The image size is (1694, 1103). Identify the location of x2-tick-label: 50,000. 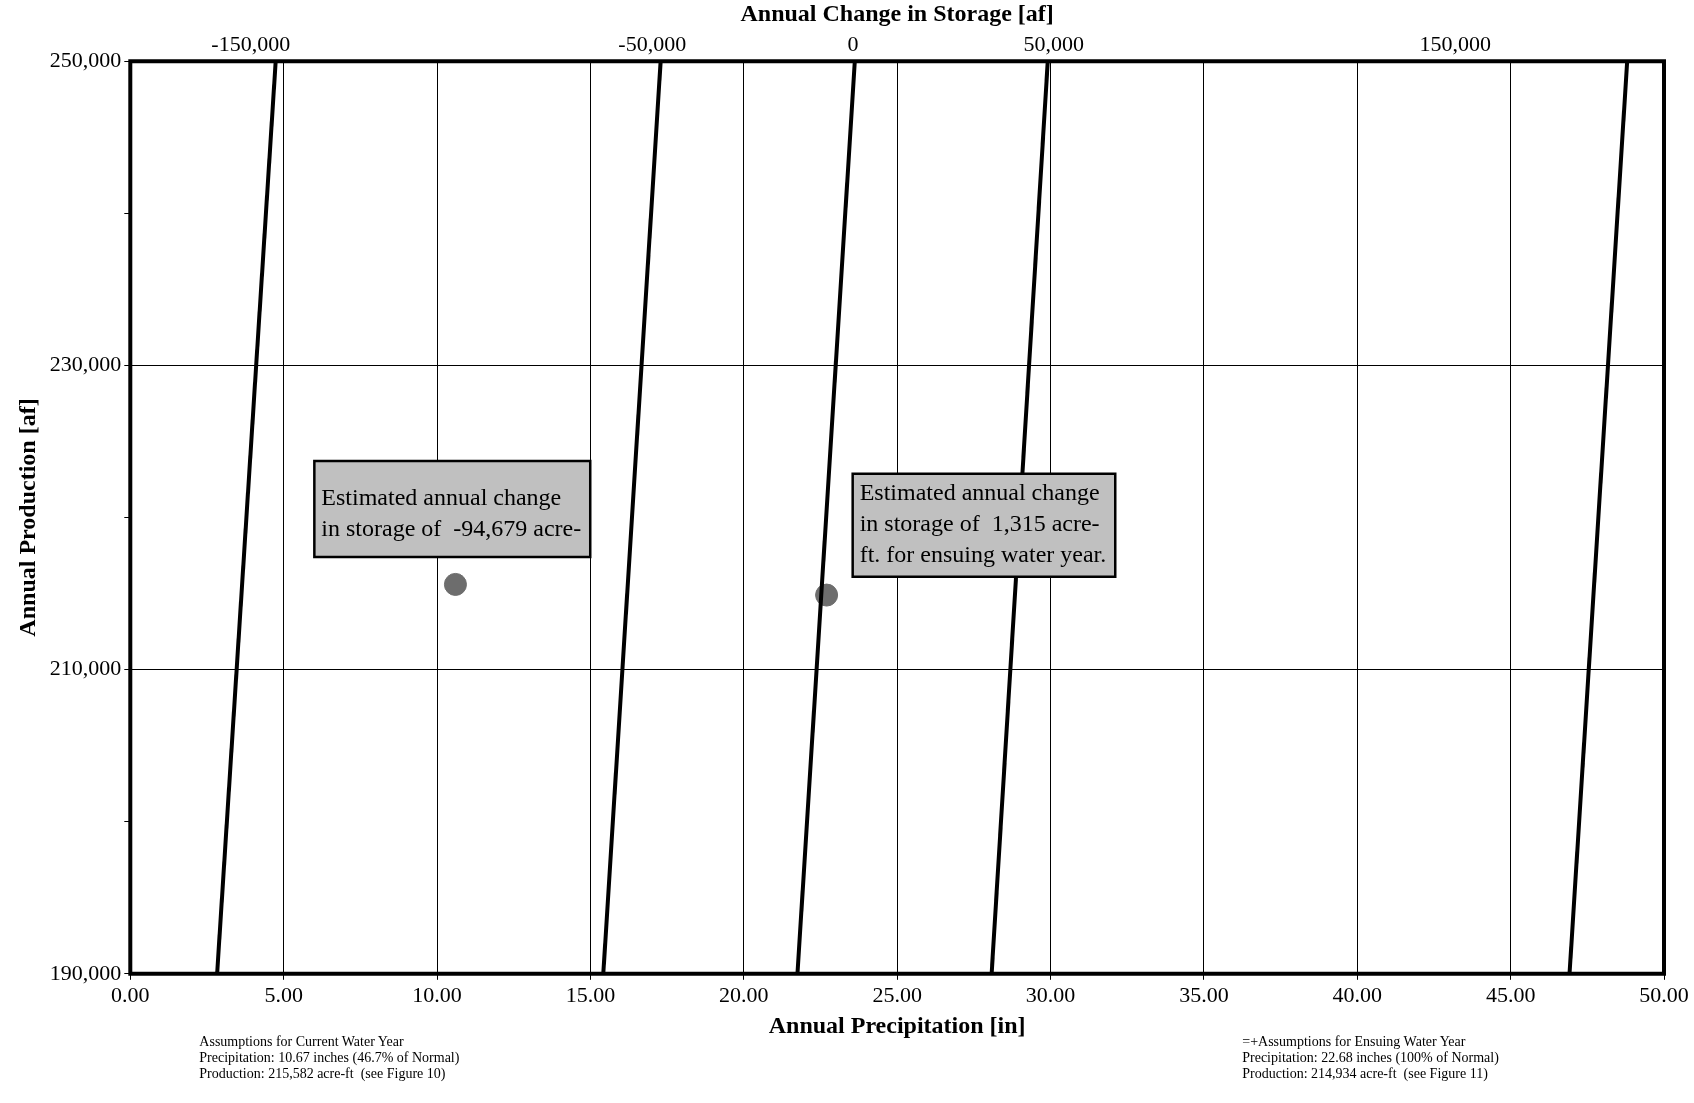
(1053, 43).